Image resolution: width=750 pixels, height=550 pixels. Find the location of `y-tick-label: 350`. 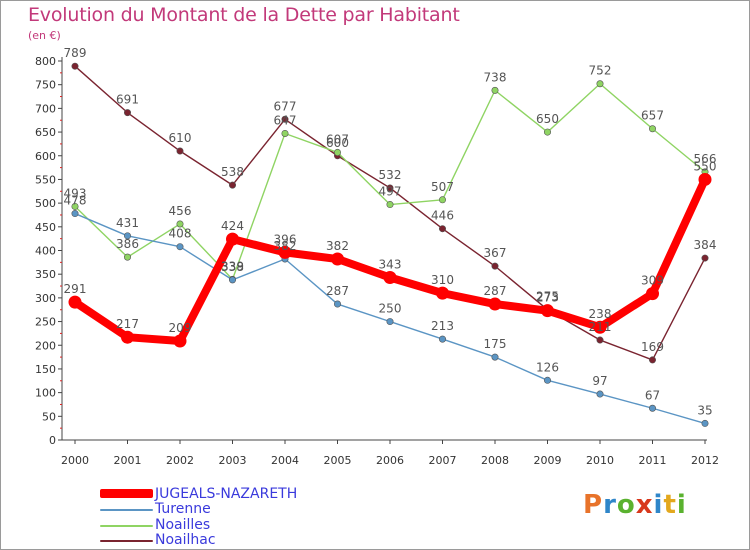

y-tick-label: 350 is located at coordinates (45, 274).